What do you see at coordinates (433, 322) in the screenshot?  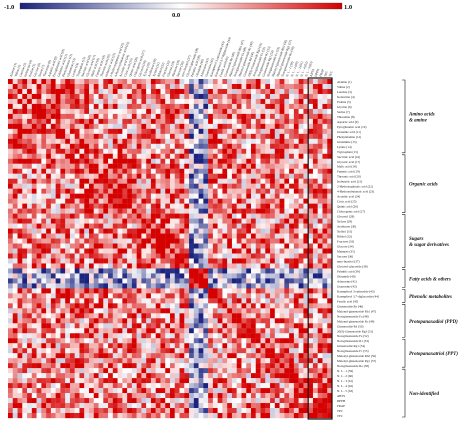 I see `group-label: Protopanaxadiol (PPD)` at bounding box center [433, 322].